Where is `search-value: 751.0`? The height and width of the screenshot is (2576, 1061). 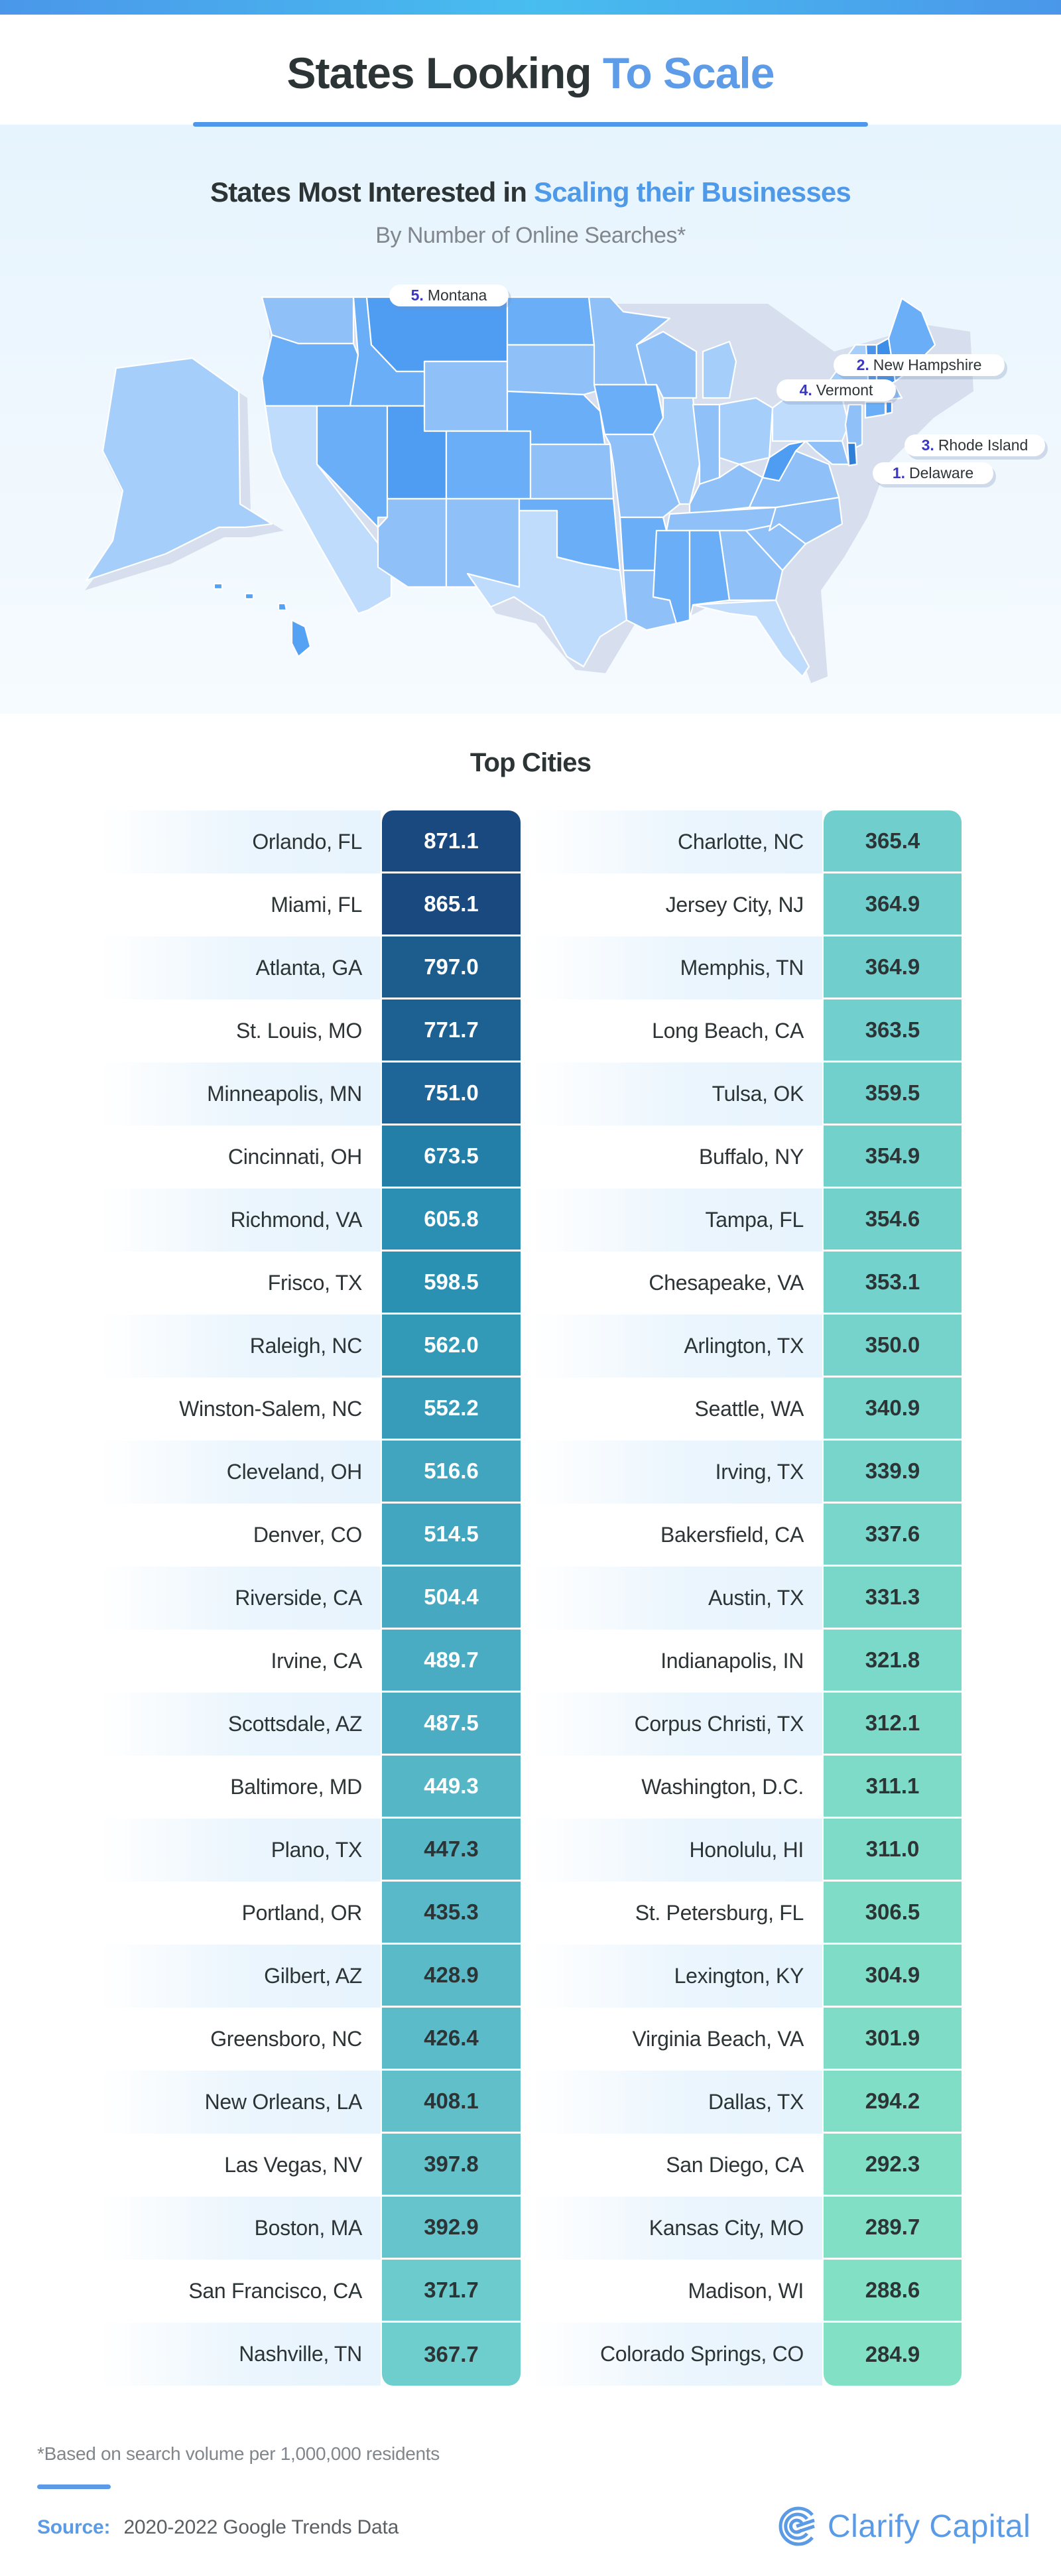
search-value: 751.0 is located at coordinates (451, 1095).